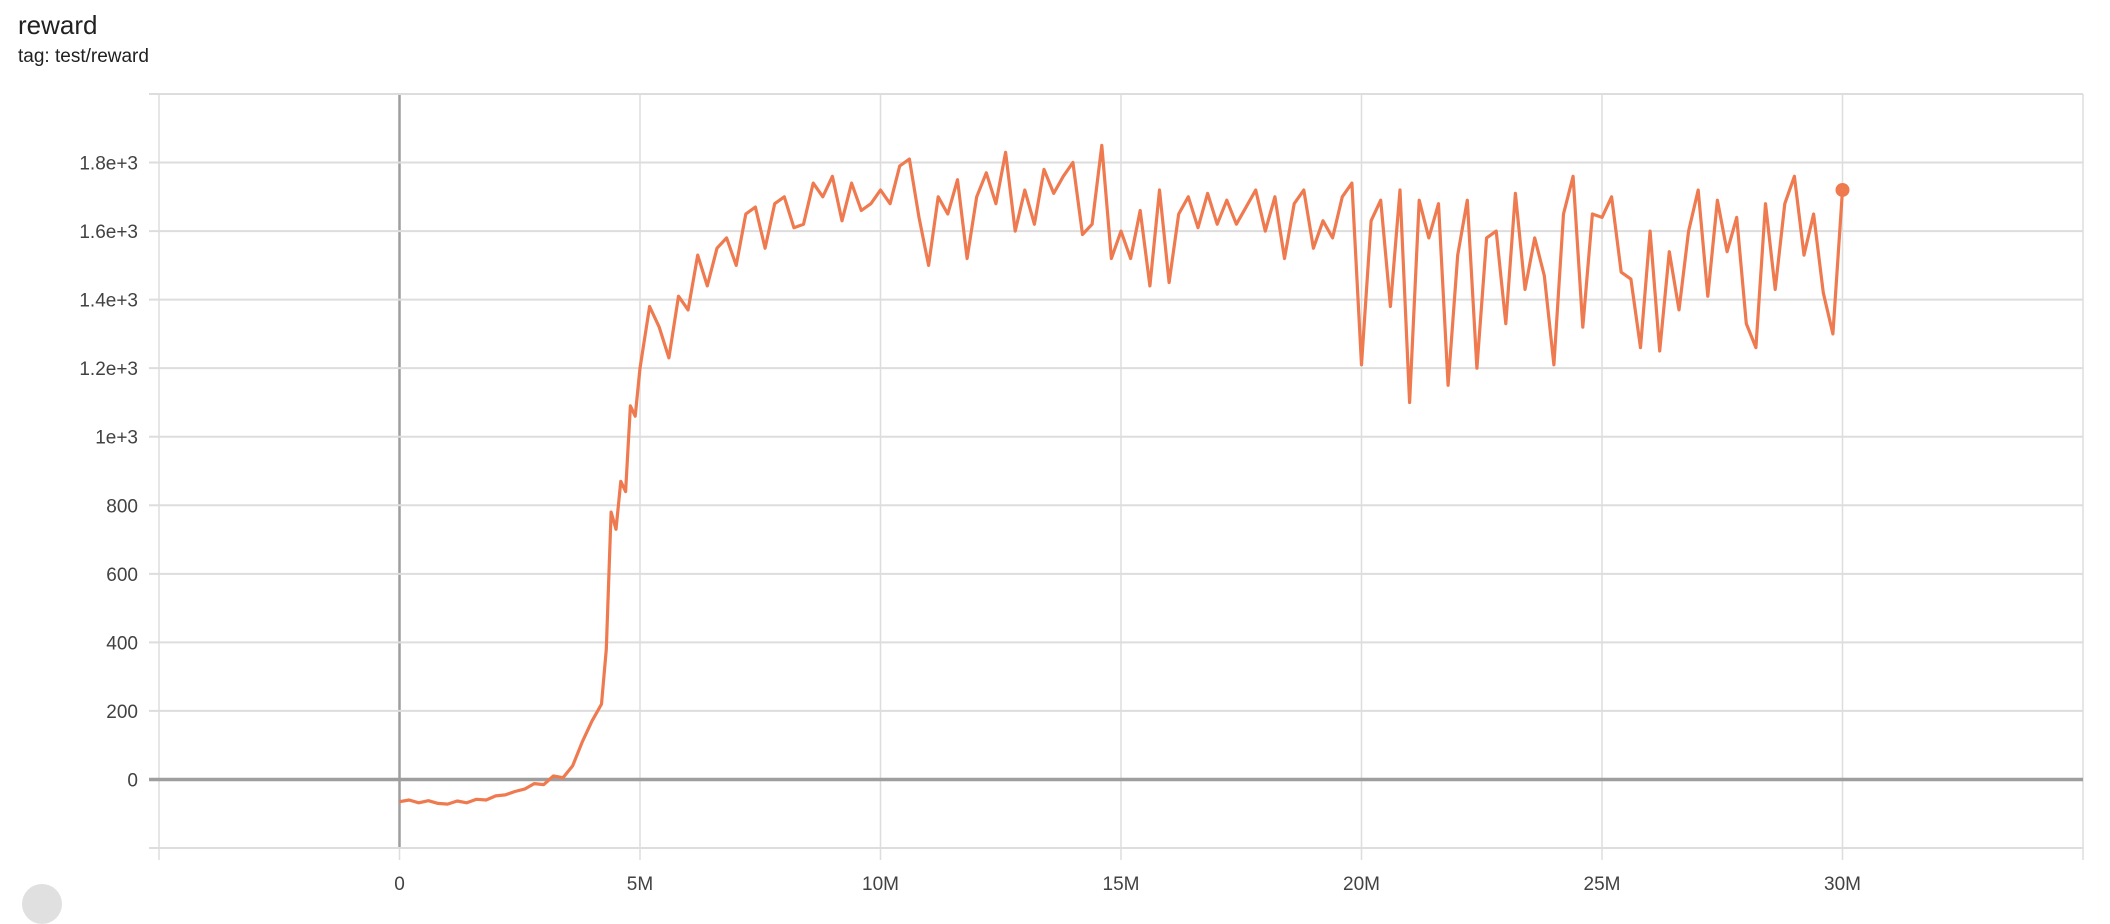 This screenshot has width=2110, height=924. What do you see at coordinates (1842, 884) in the screenshot?
I see `x-tick-label: 30M` at bounding box center [1842, 884].